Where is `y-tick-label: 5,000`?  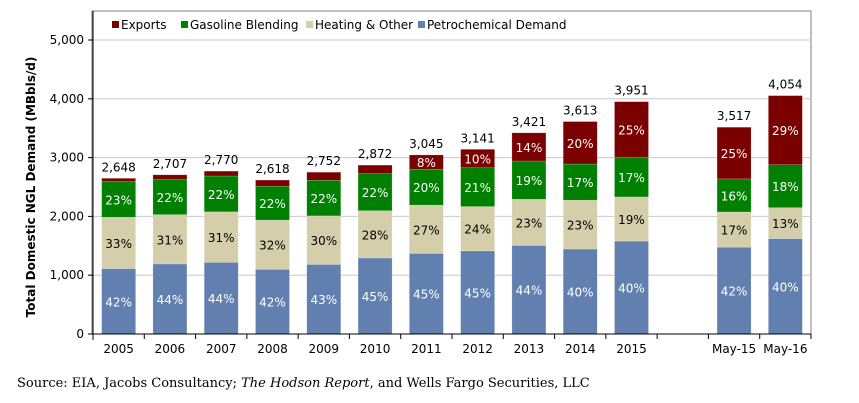 y-tick-label: 5,000 is located at coordinates (67, 40).